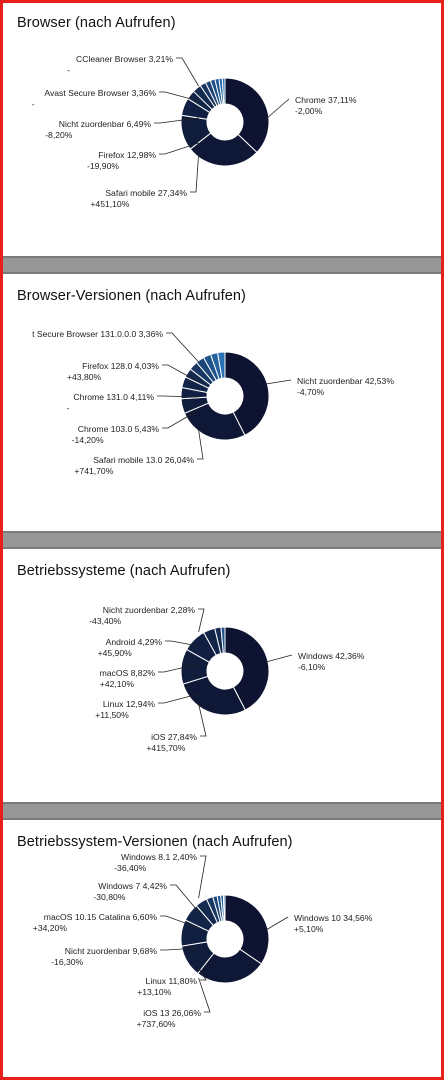 The height and width of the screenshot is (1080, 444). Describe the element at coordinates (326, 100) in the screenshot. I see `slice-label: Chrome 37,11%` at that location.